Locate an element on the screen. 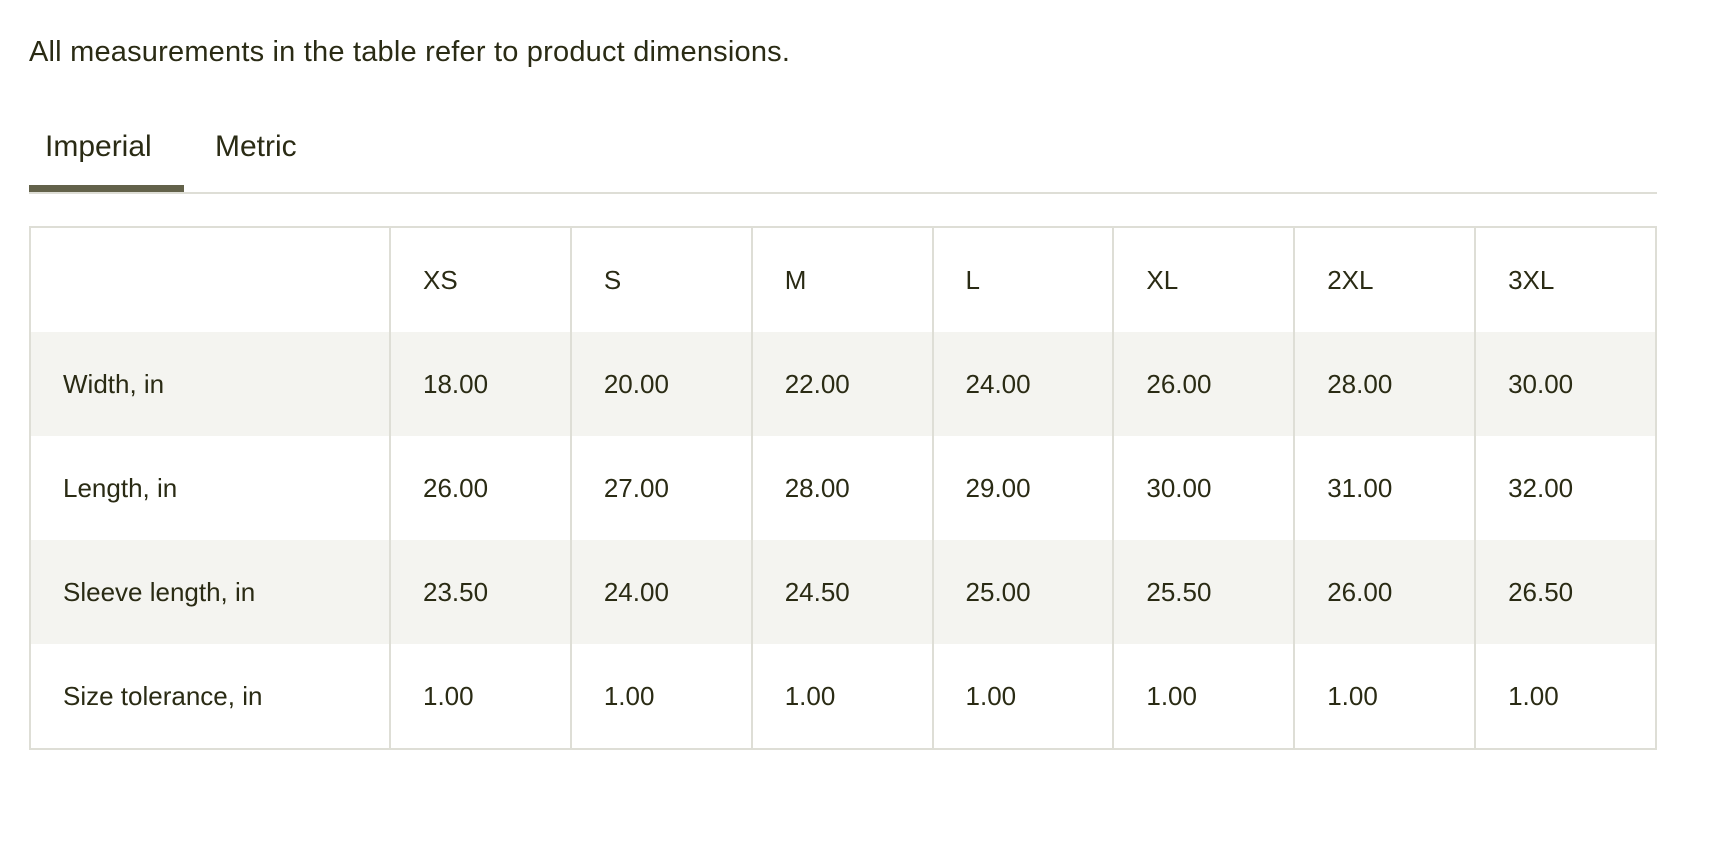 The height and width of the screenshot is (852, 1718). table-cell: 29.00 is located at coordinates (1022, 488).